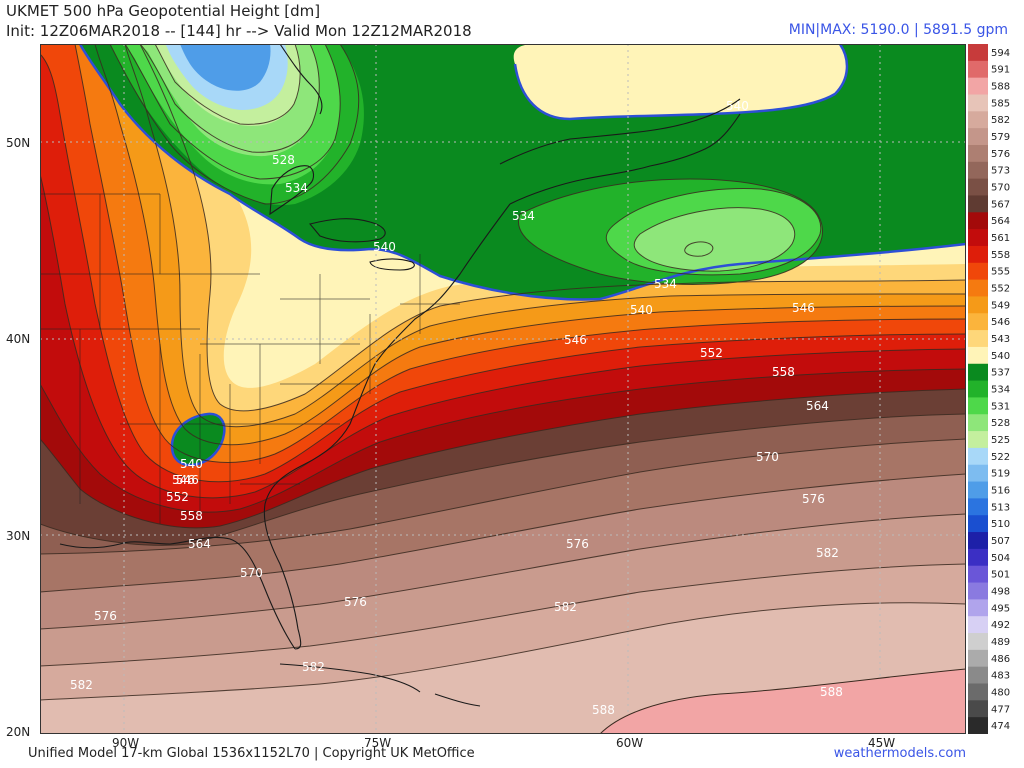  Describe the element at coordinates (1000, 591) in the screenshot. I see `colorbar-label: 498` at that location.